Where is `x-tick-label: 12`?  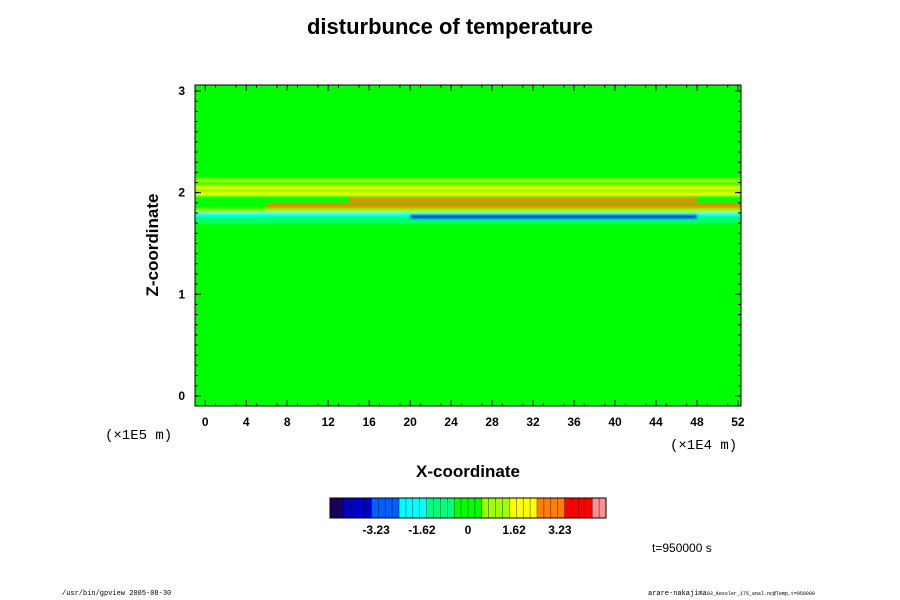
x-tick-label: 12 is located at coordinates (328, 422).